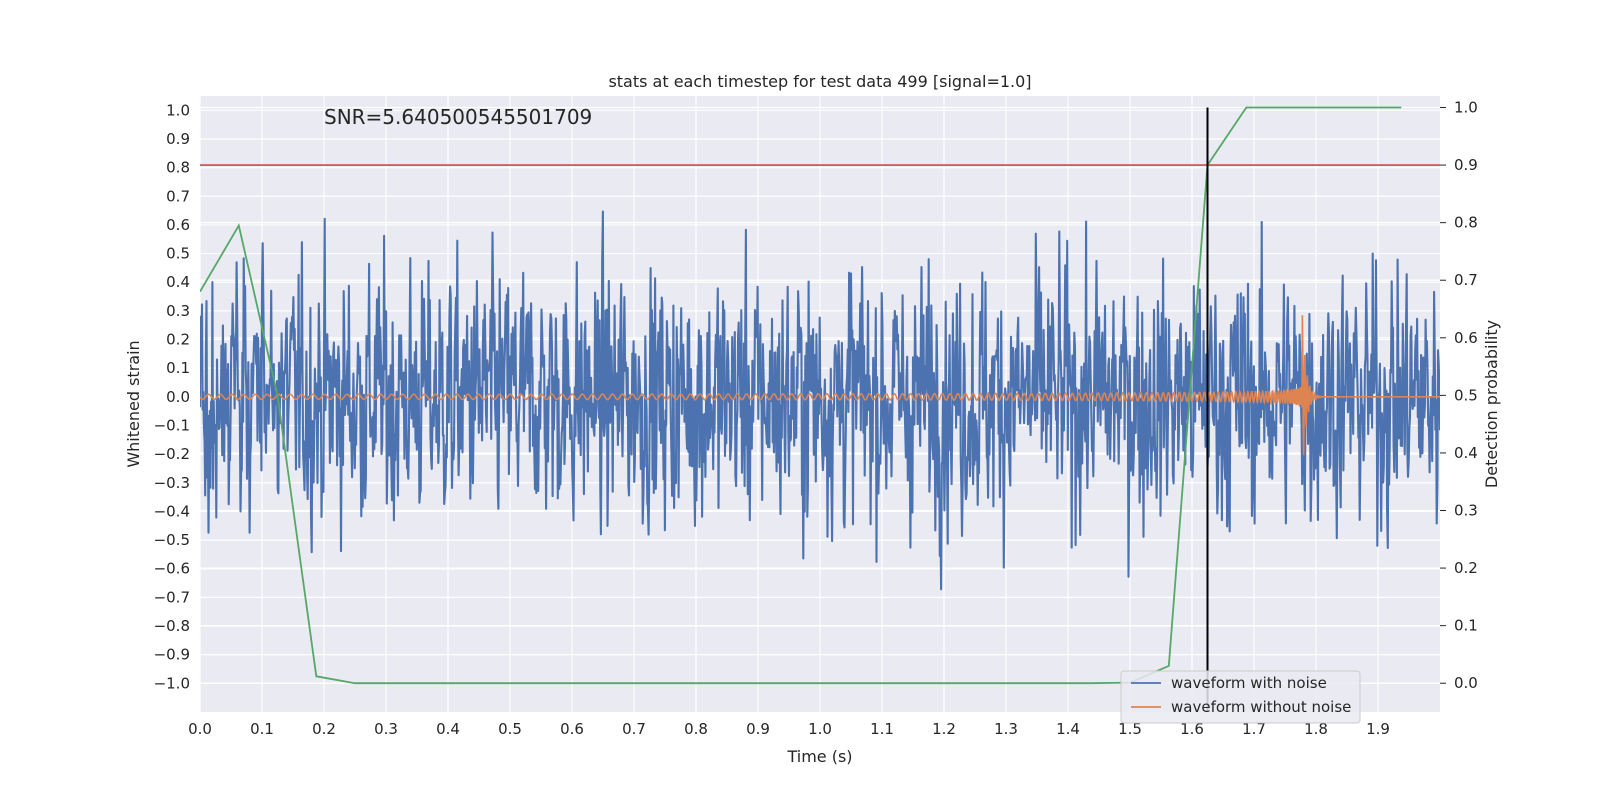 This screenshot has width=1600, height=800. I want to click on y-left-tick-label: 0.7, so click(178, 196).